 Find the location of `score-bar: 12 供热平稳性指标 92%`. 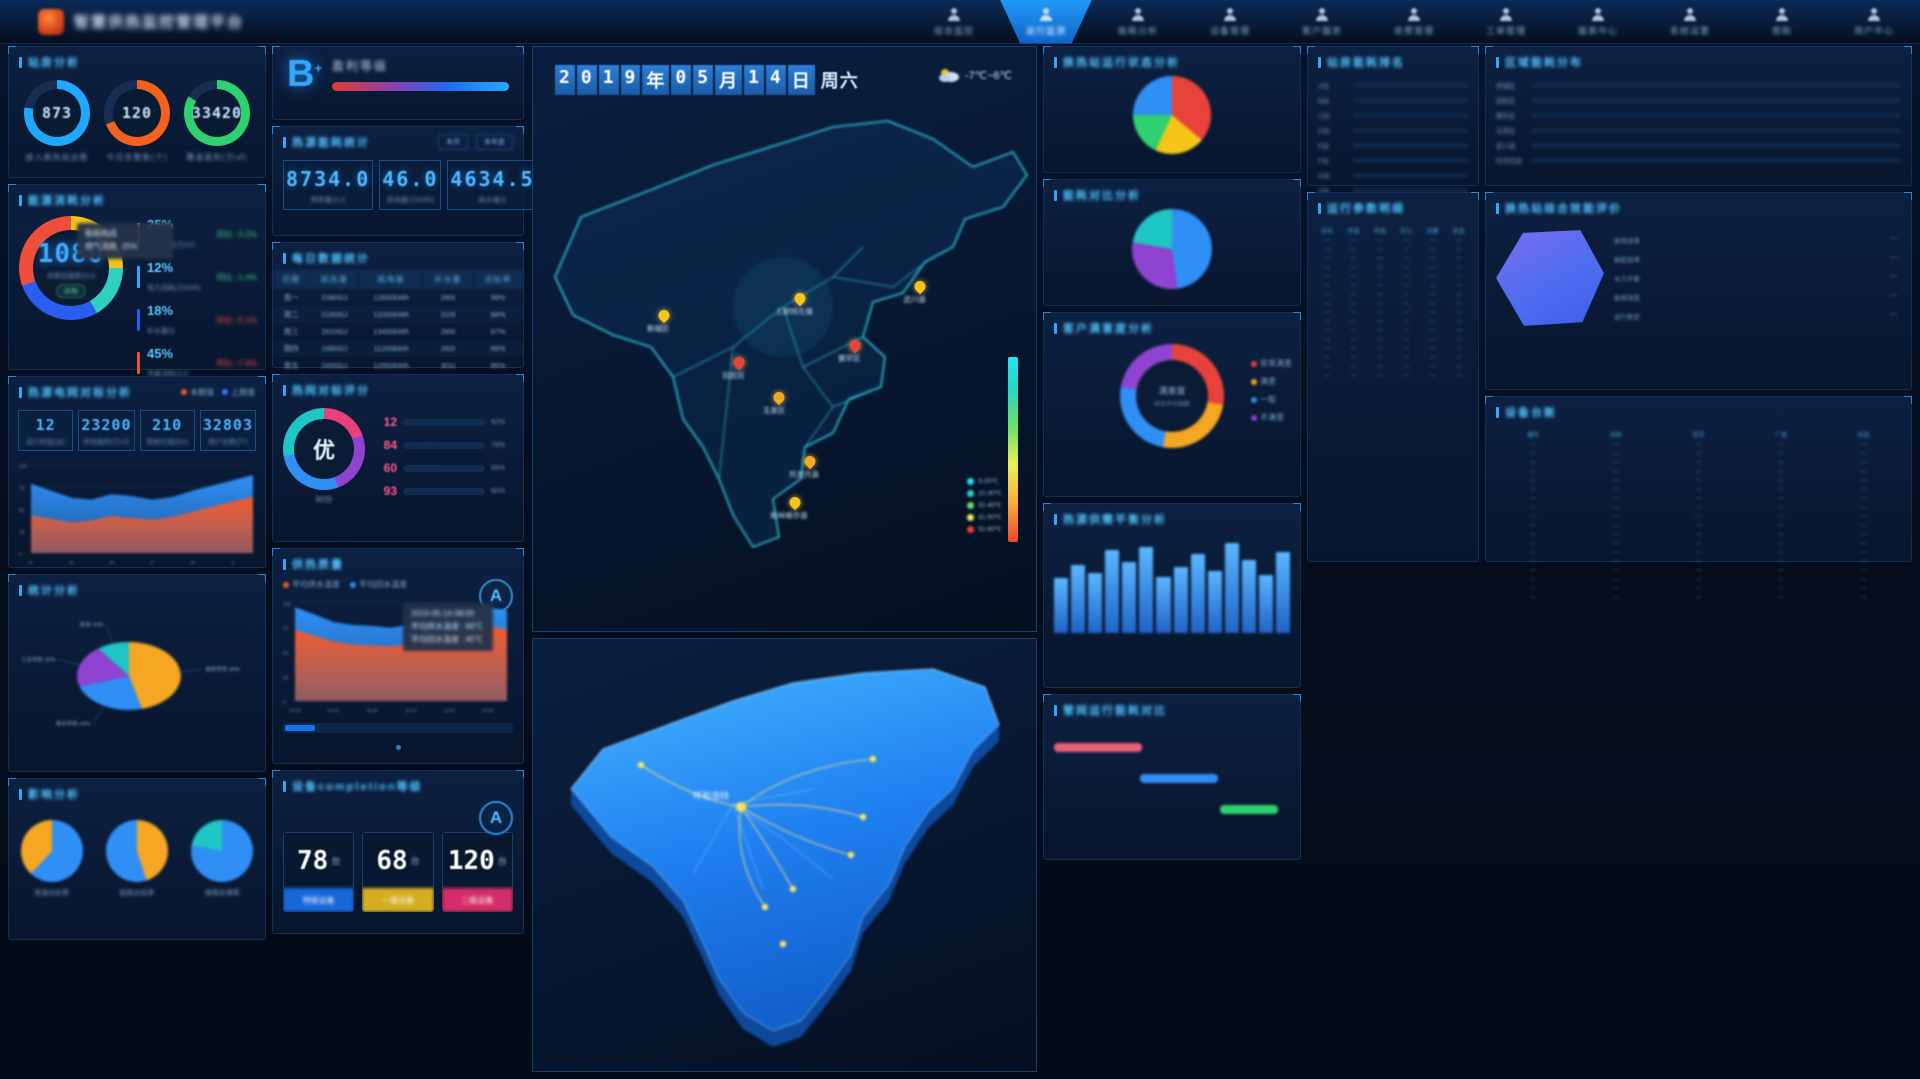

score-bar: 12 供热平稳性指标 92% is located at coordinates (444, 422).